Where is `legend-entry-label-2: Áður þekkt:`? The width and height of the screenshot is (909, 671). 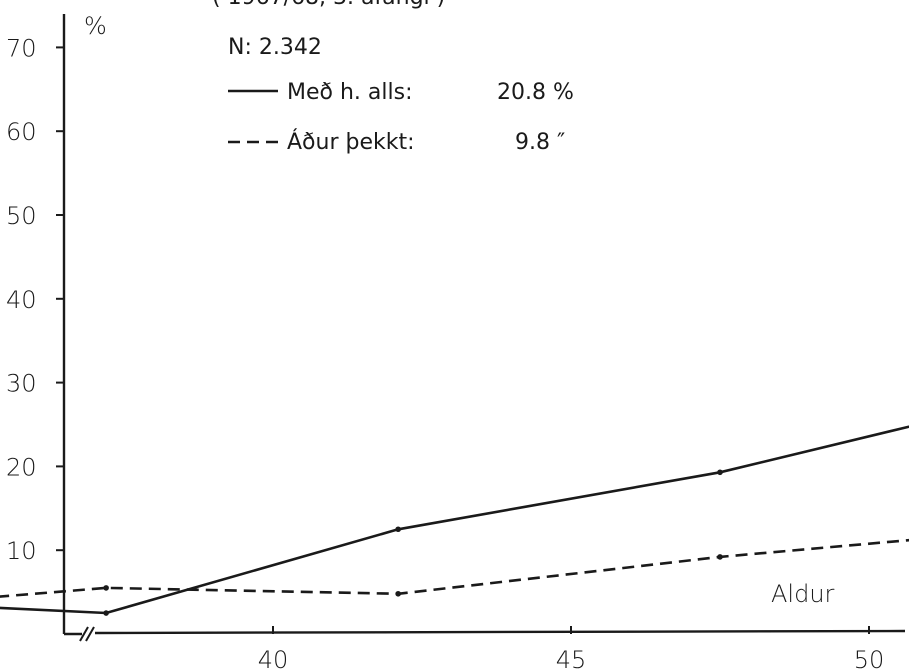 legend-entry-label-2: Áður þekkt: is located at coordinates (351, 142).